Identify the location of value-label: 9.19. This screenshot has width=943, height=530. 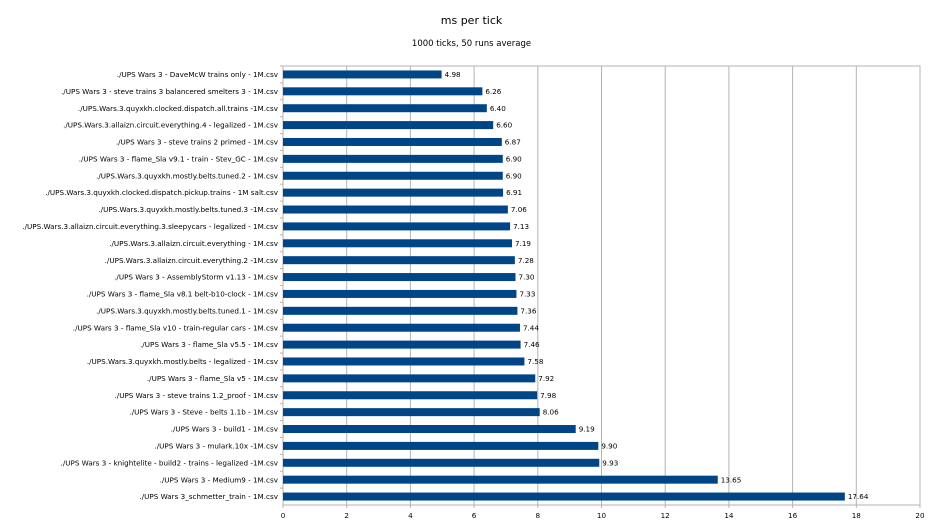
(587, 429).